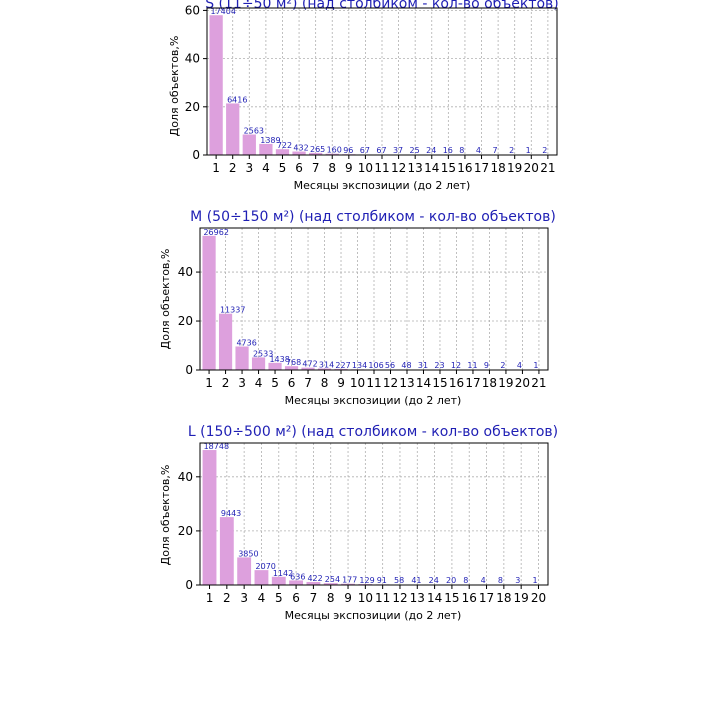 This screenshot has height=706, width=706. Describe the element at coordinates (472, 365) in the screenshot. I see `bar-value-label: 11` at that location.